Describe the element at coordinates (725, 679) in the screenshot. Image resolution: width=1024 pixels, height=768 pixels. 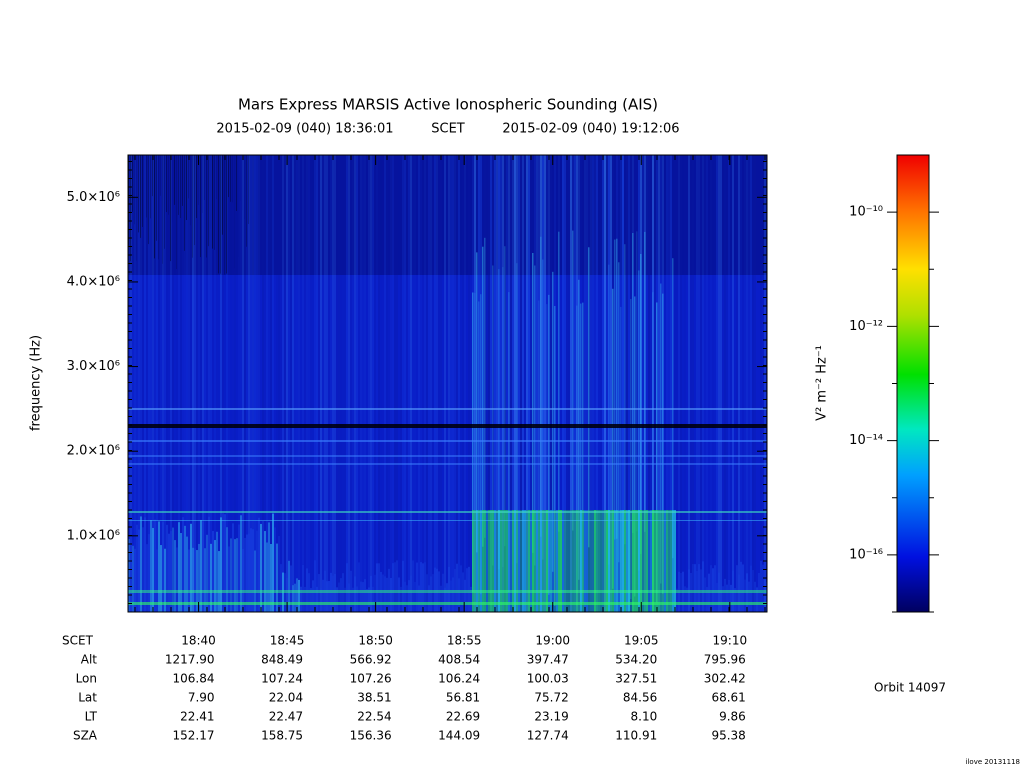
I see `ephemeris-value: 302.42` at that location.